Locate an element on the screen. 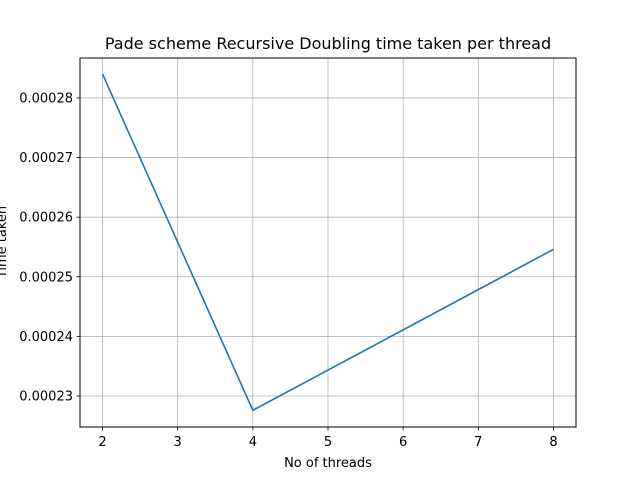  y-tick-label: 0.00026 is located at coordinates (46, 218).